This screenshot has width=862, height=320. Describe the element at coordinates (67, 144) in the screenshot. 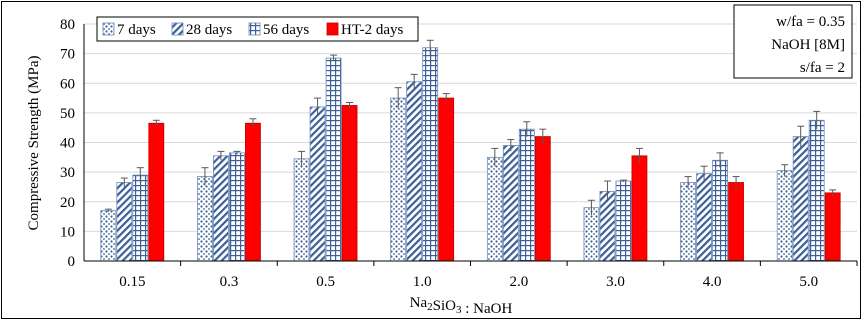

I see `y-tick-label: 40` at that location.